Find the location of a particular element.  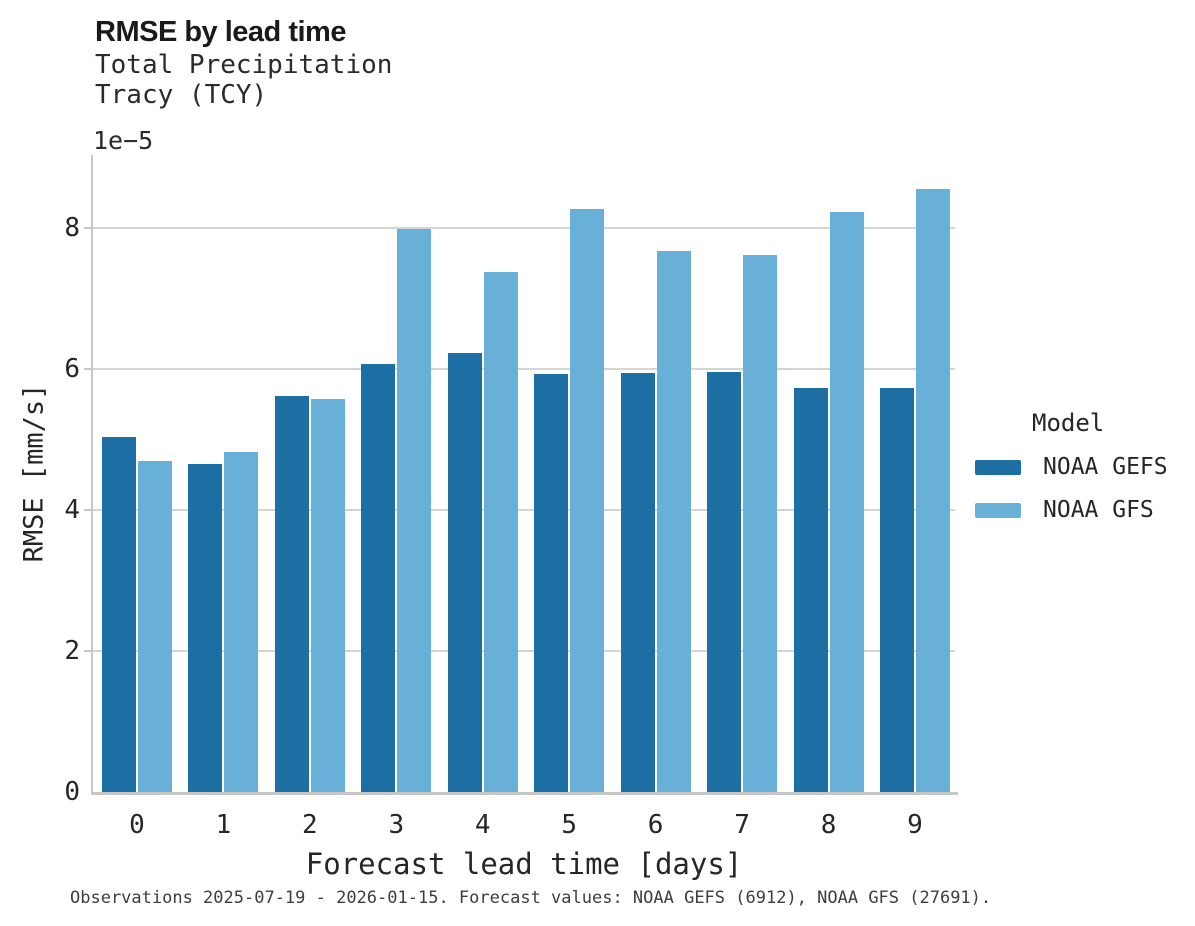

y-tick-label-8: 8 is located at coordinates (72, 227).